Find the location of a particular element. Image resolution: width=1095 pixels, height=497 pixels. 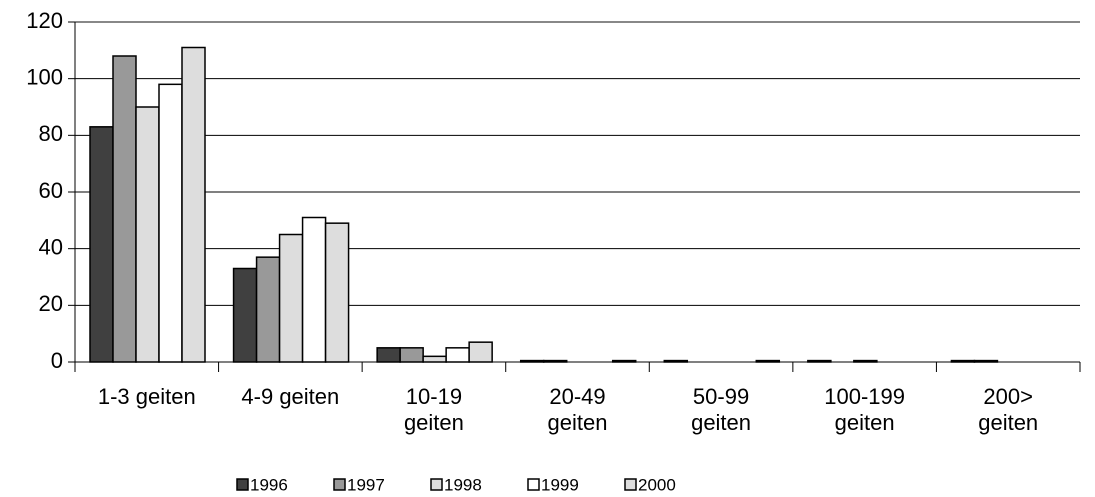

x-tick-label: 1-3 geiten is located at coordinates (146, 396).